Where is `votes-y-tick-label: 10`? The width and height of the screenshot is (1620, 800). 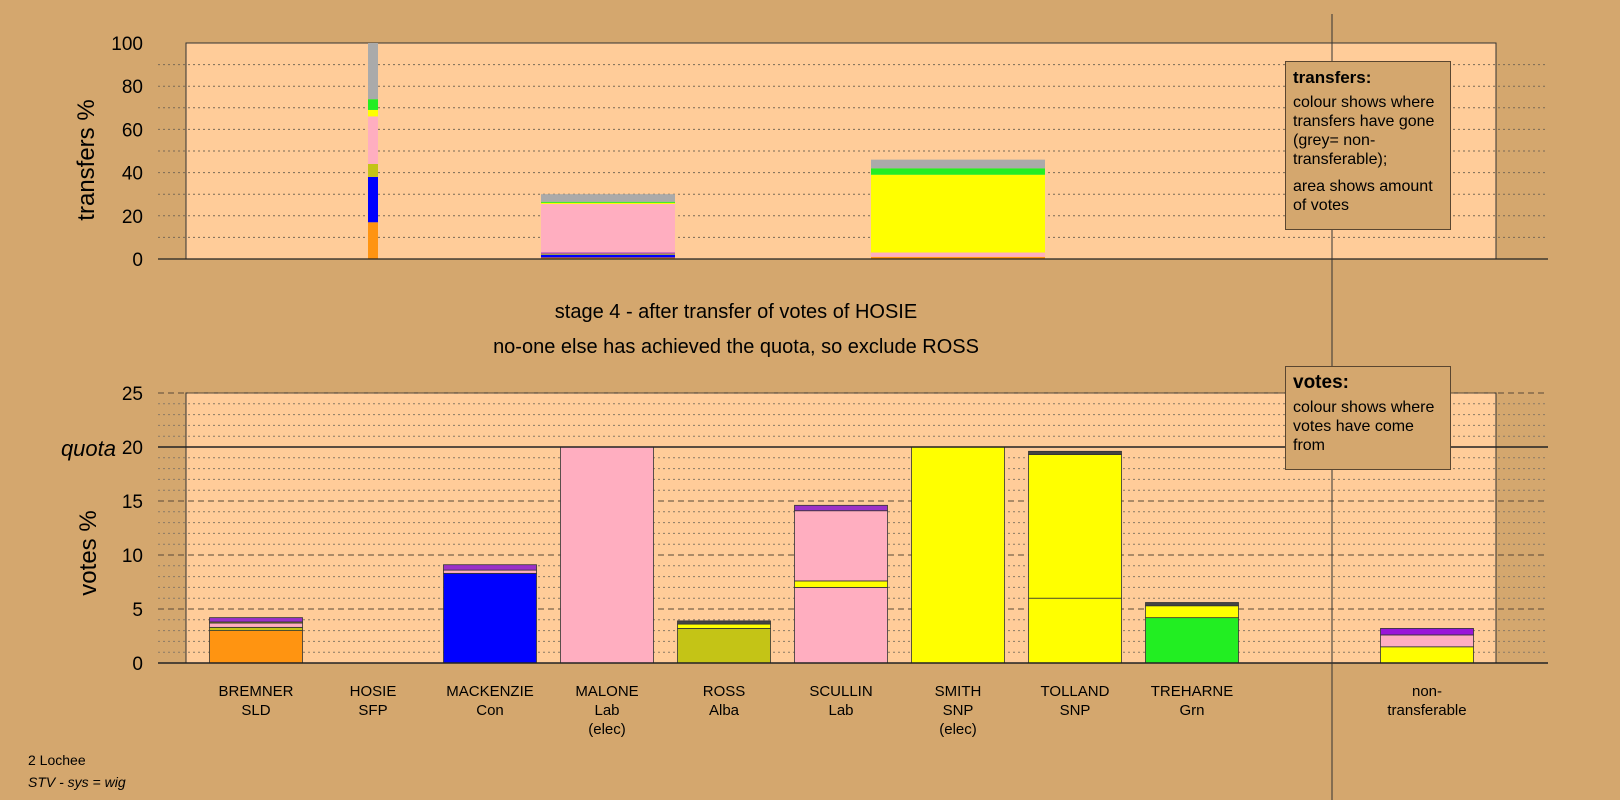 votes-y-tick-label: 10 is located at coordinates (132, 556).